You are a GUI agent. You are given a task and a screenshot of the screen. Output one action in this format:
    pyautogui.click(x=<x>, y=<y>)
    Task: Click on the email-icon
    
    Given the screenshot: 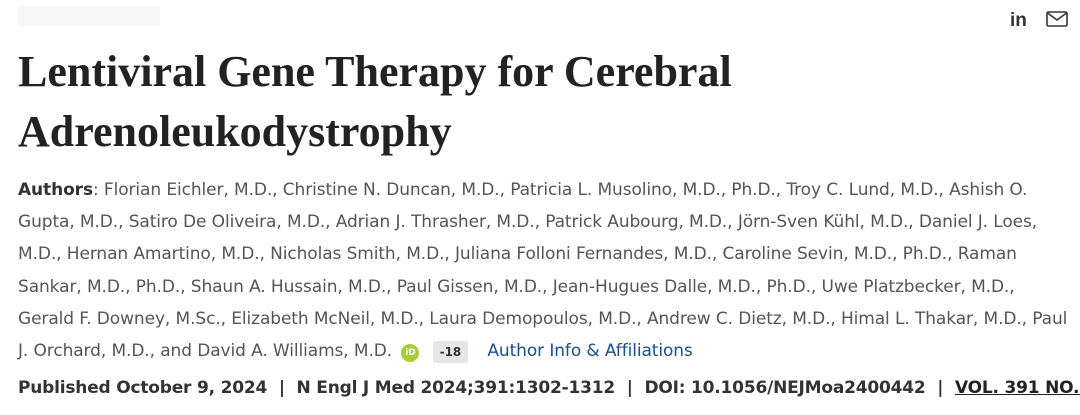 What is the action you would take?
    pyautogui.click(x=1057, y=21)
    